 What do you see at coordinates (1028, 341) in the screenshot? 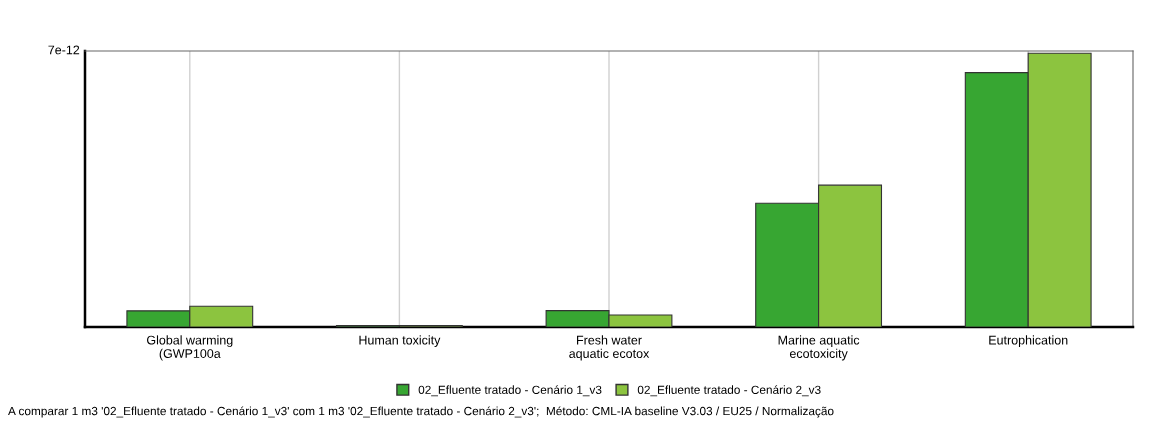
I see `x-tick-label: Eutrophication` at bounding box center [1028, 341].